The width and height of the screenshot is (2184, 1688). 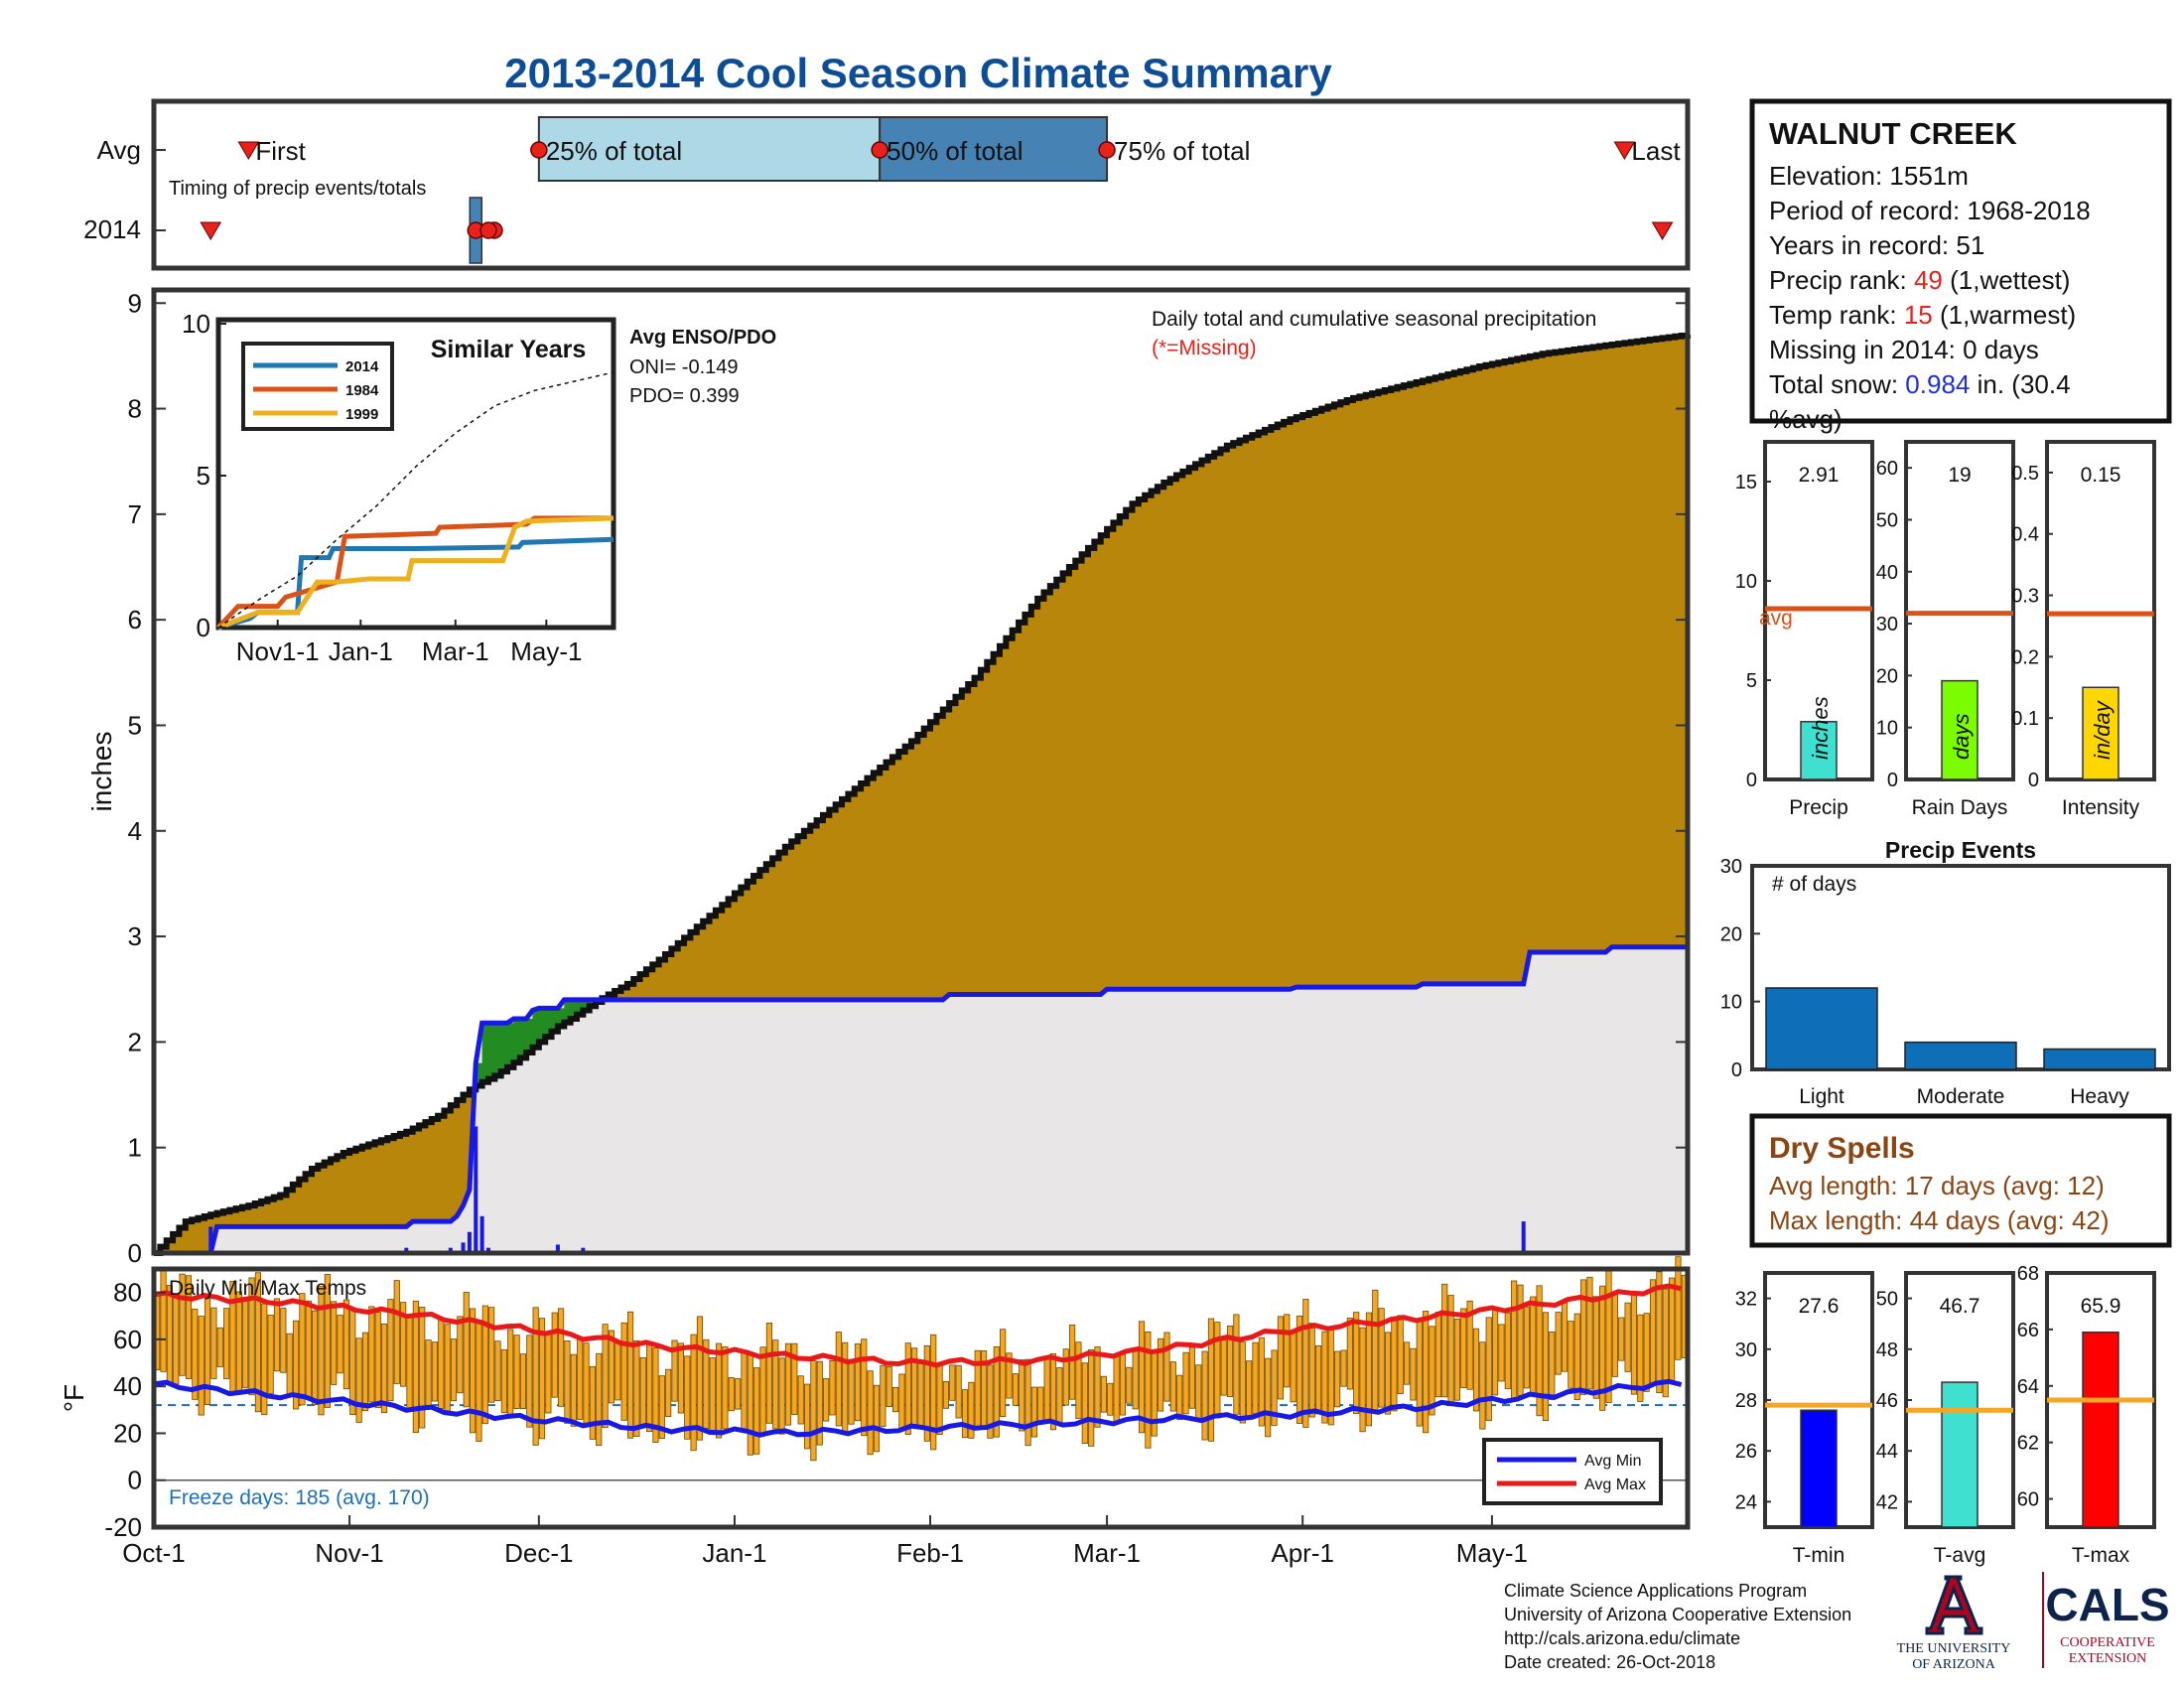 I want to click on inset-legend-label-1999: 1999, so click(x=361, y=414).